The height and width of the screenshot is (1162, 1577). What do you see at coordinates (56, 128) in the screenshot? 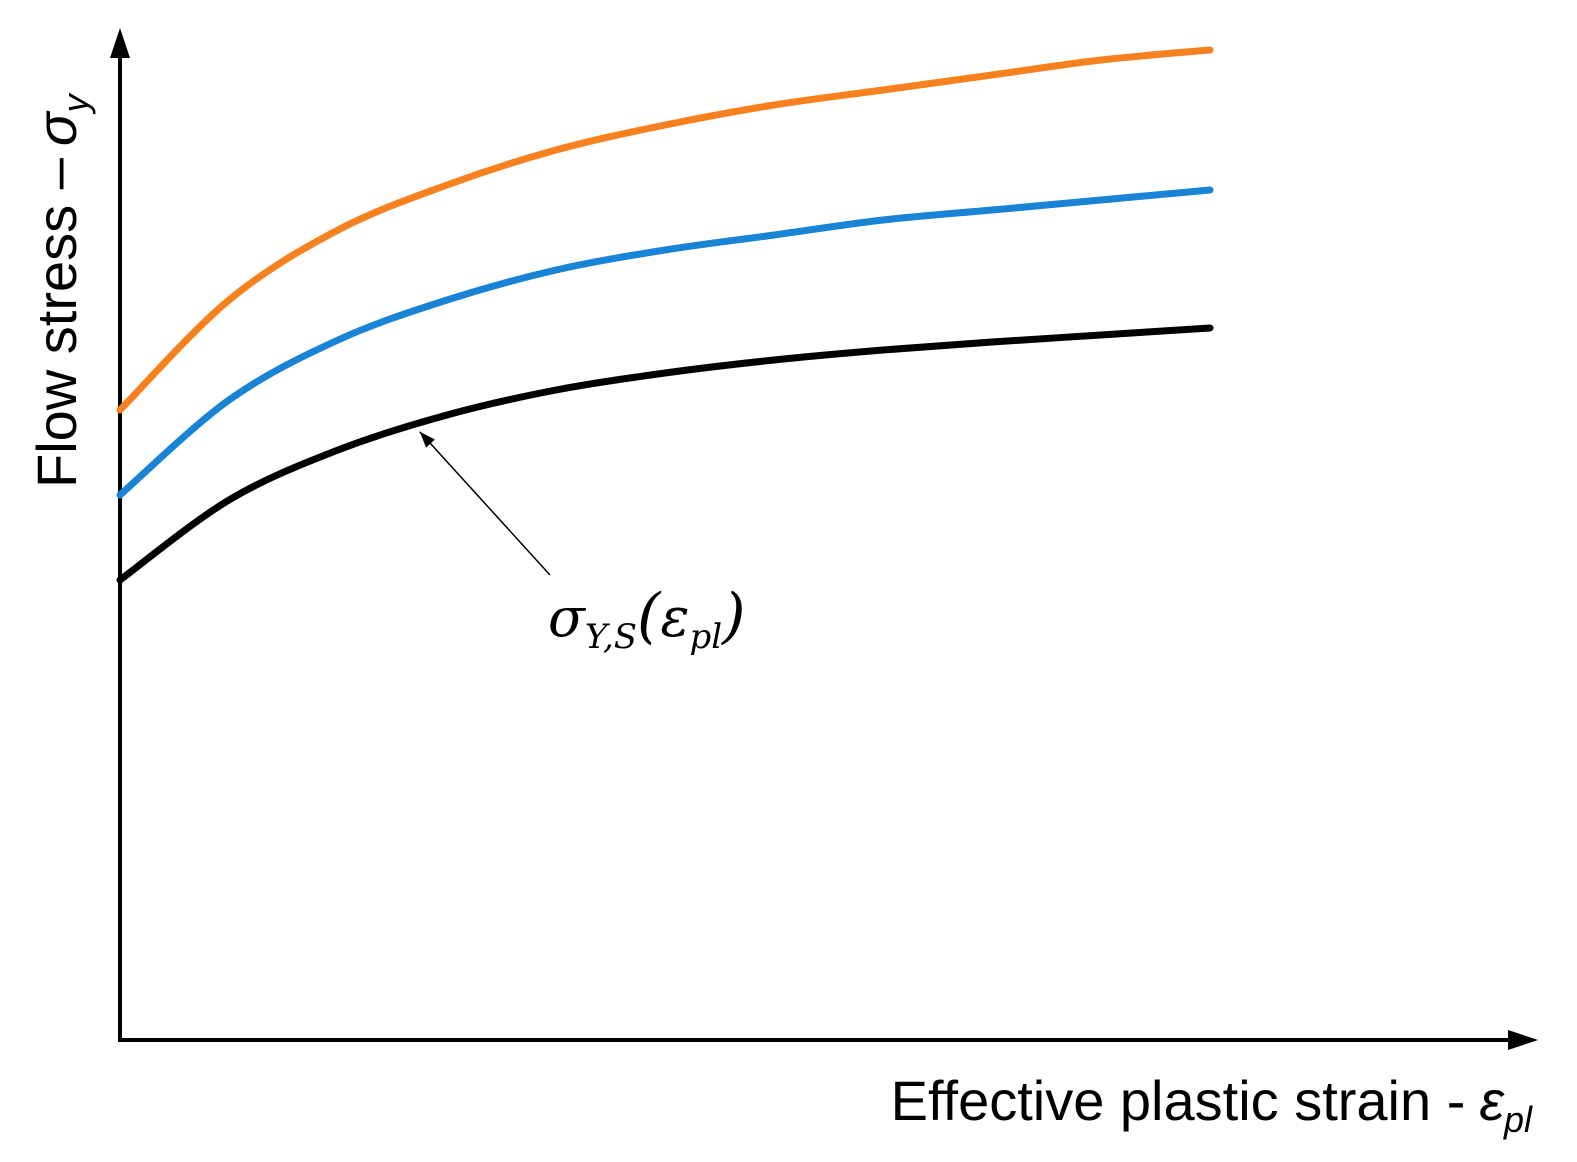
I see `y-axis-label-symbol: σ` at bounding box center [56, 128].